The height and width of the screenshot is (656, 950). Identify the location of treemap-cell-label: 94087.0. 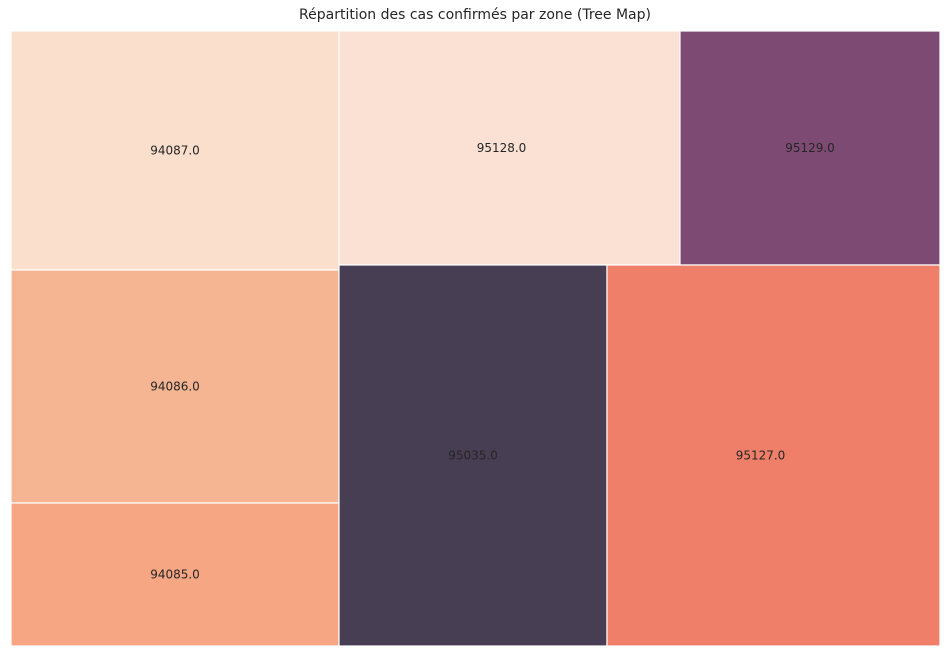
(175, 151).